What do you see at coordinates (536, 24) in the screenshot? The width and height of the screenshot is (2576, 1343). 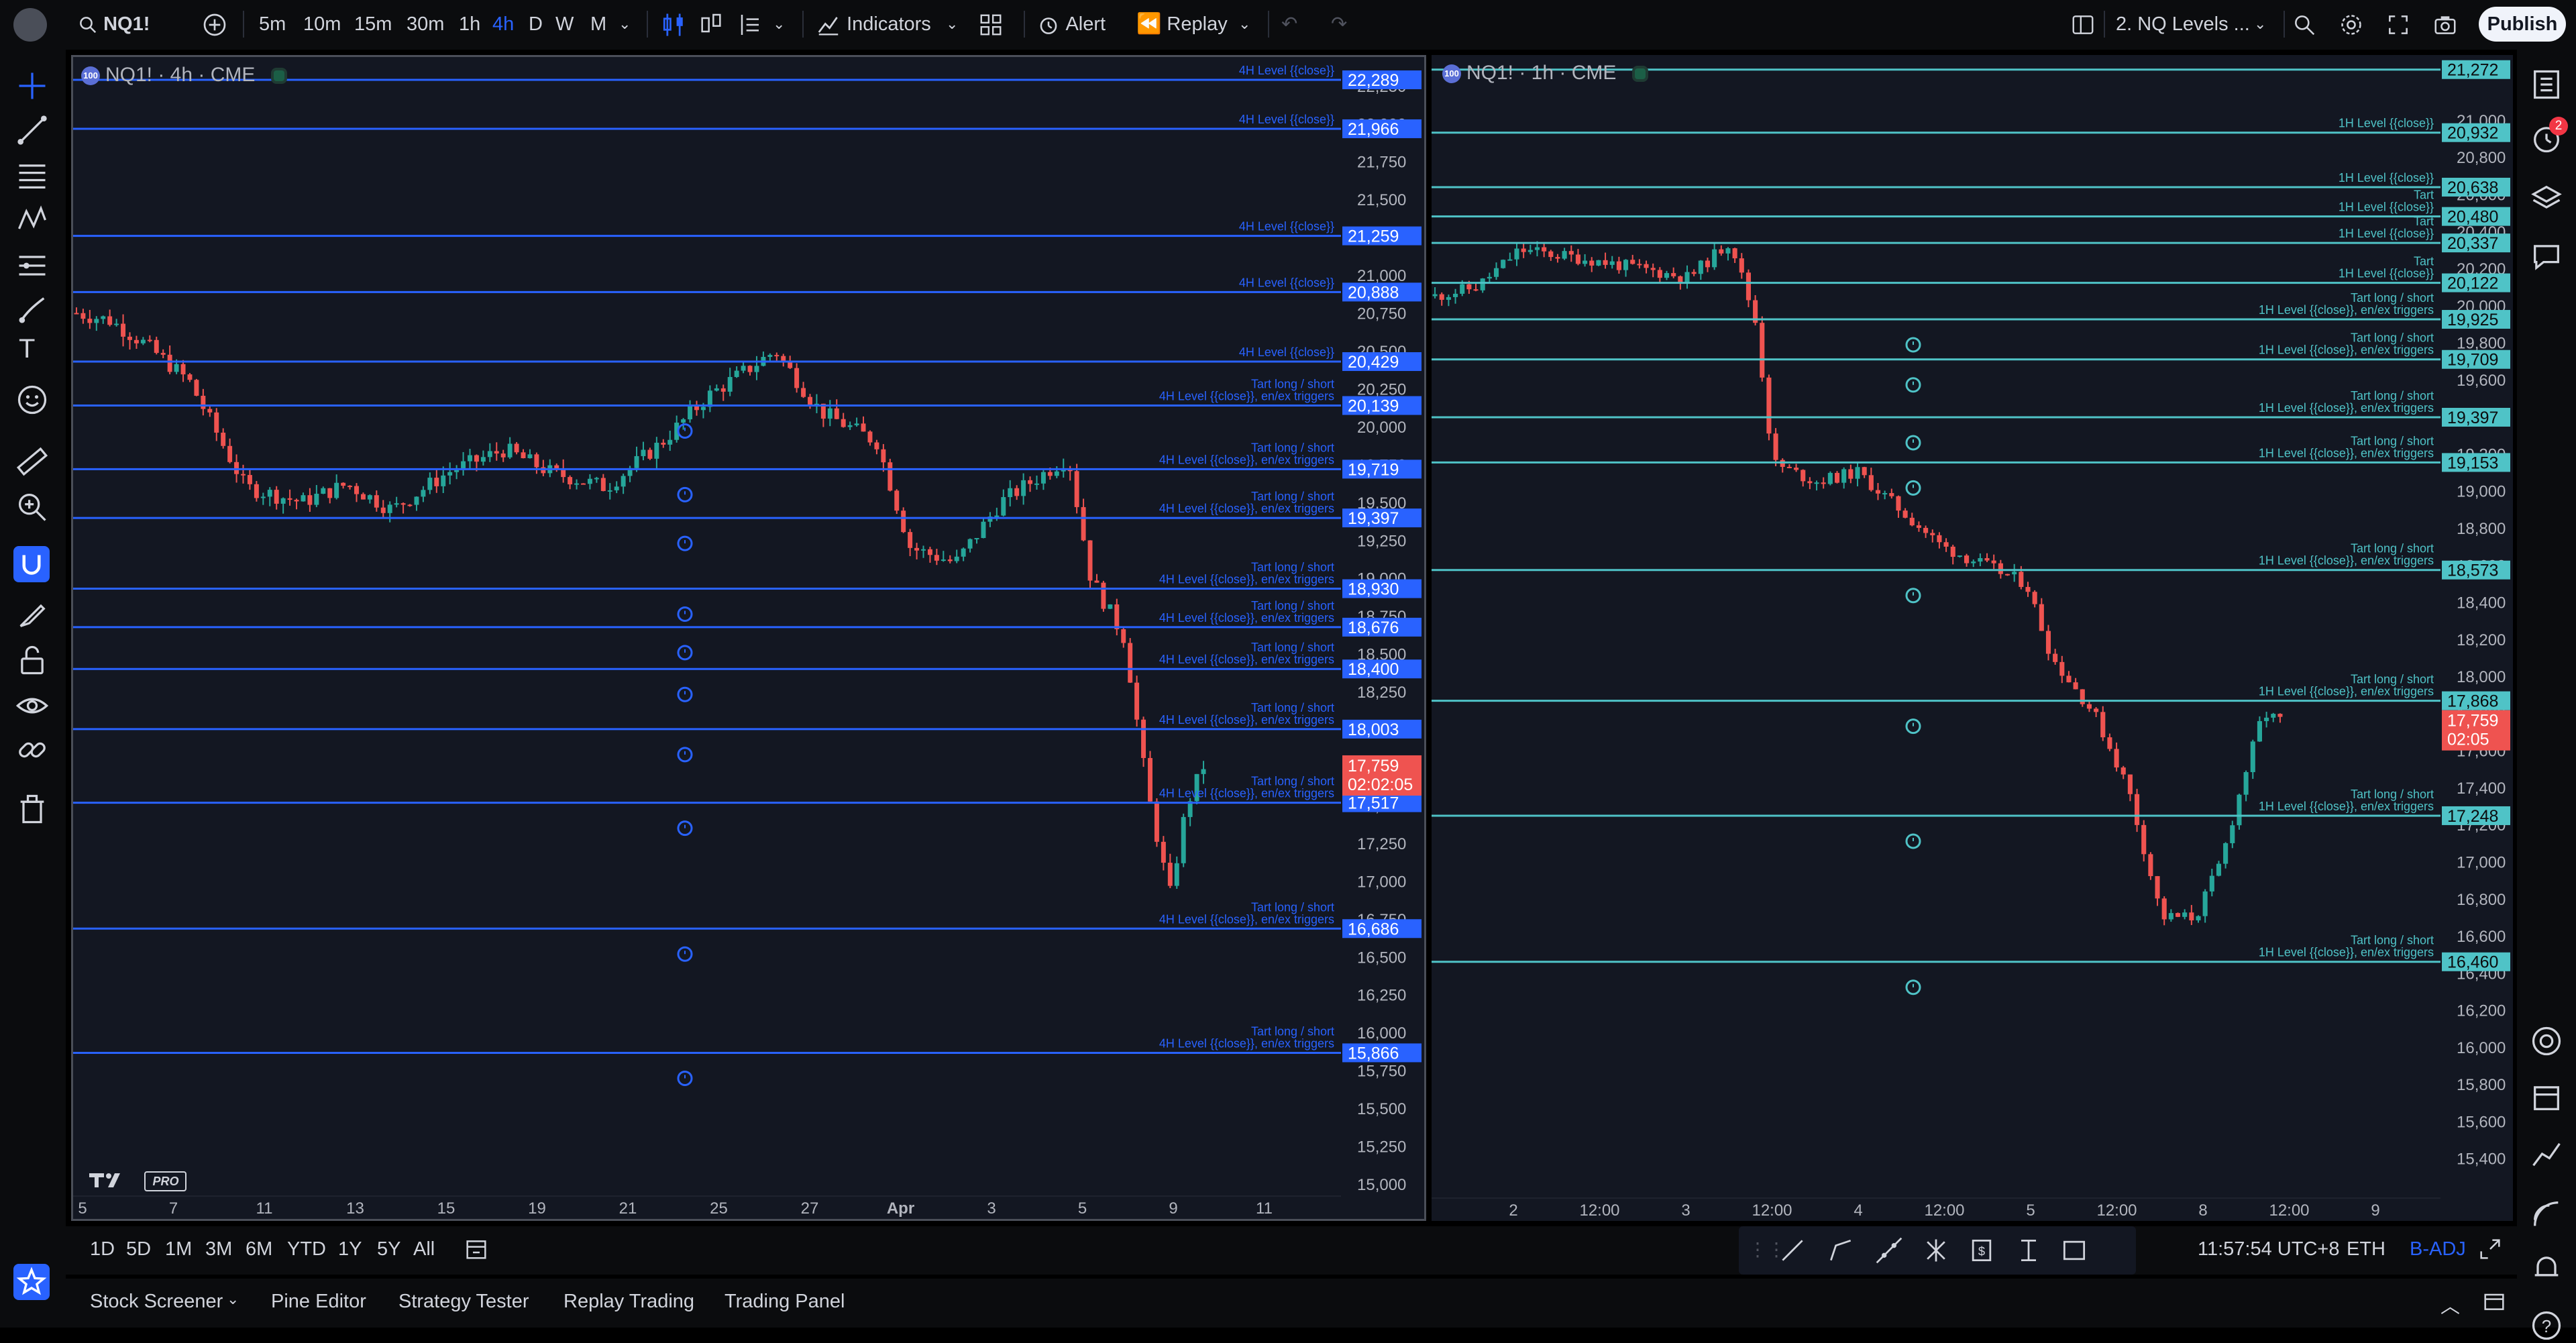 I see `interval-d: D` at bounding box center [536, 24].